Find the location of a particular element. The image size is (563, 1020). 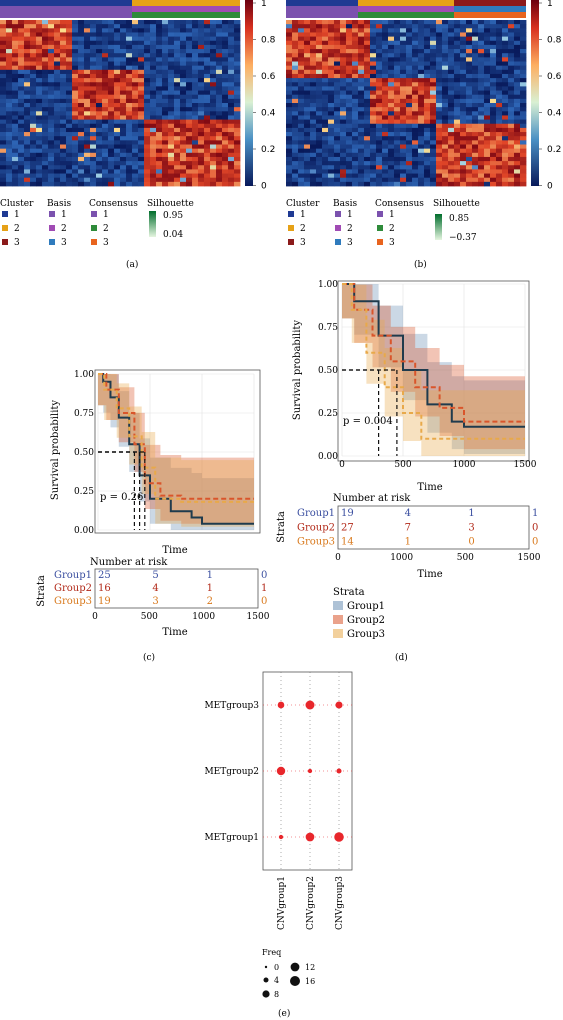

km-c-ytick-label-2: 0.50 is located at coordinates (84, 453).